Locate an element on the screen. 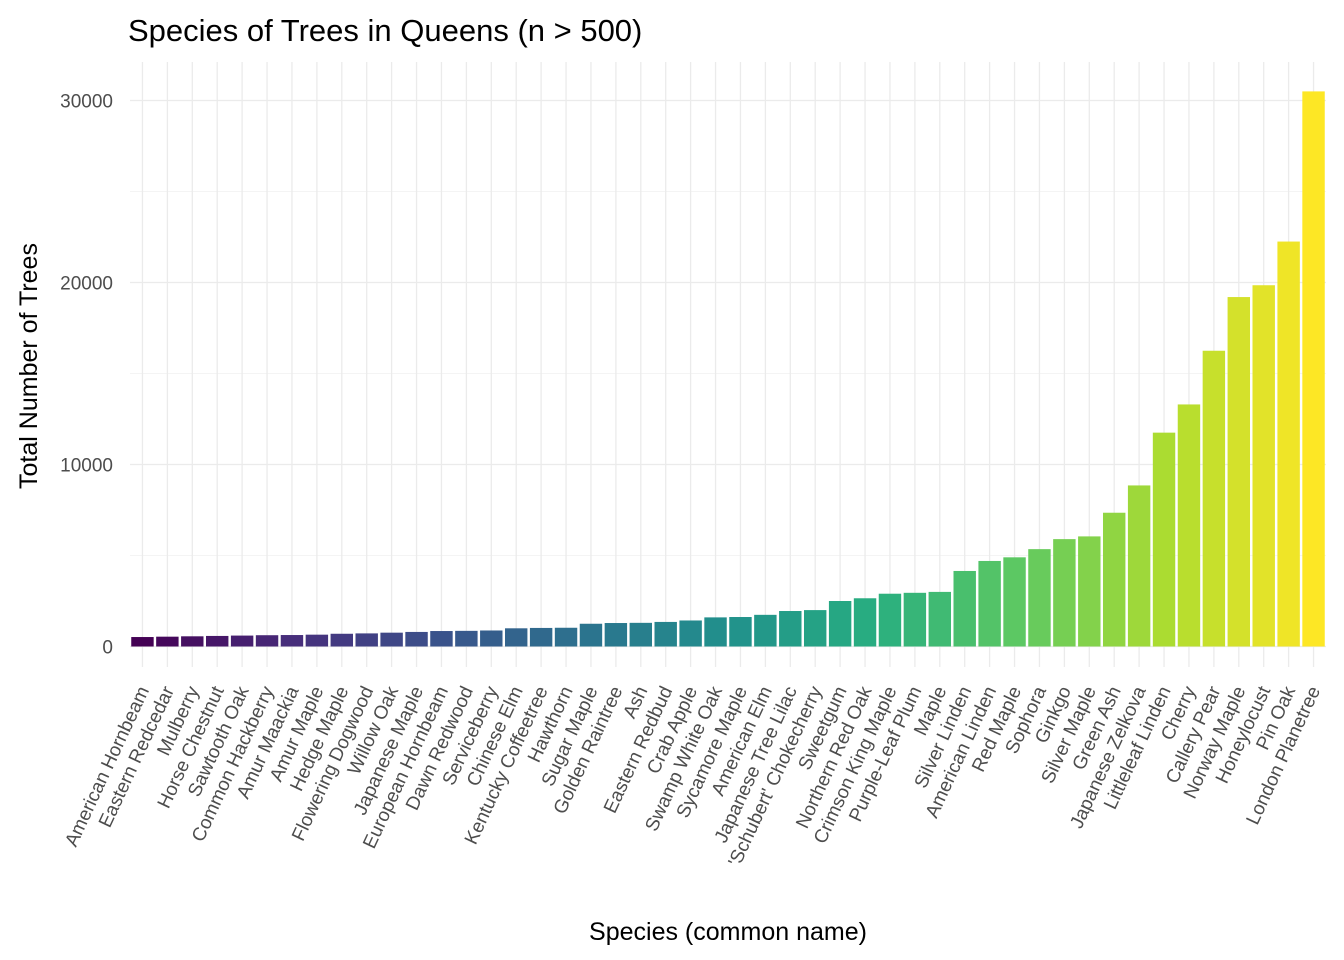  y-axis-tick-labels: 0 10000 20000 30000 is located at coordinates (86, 375).